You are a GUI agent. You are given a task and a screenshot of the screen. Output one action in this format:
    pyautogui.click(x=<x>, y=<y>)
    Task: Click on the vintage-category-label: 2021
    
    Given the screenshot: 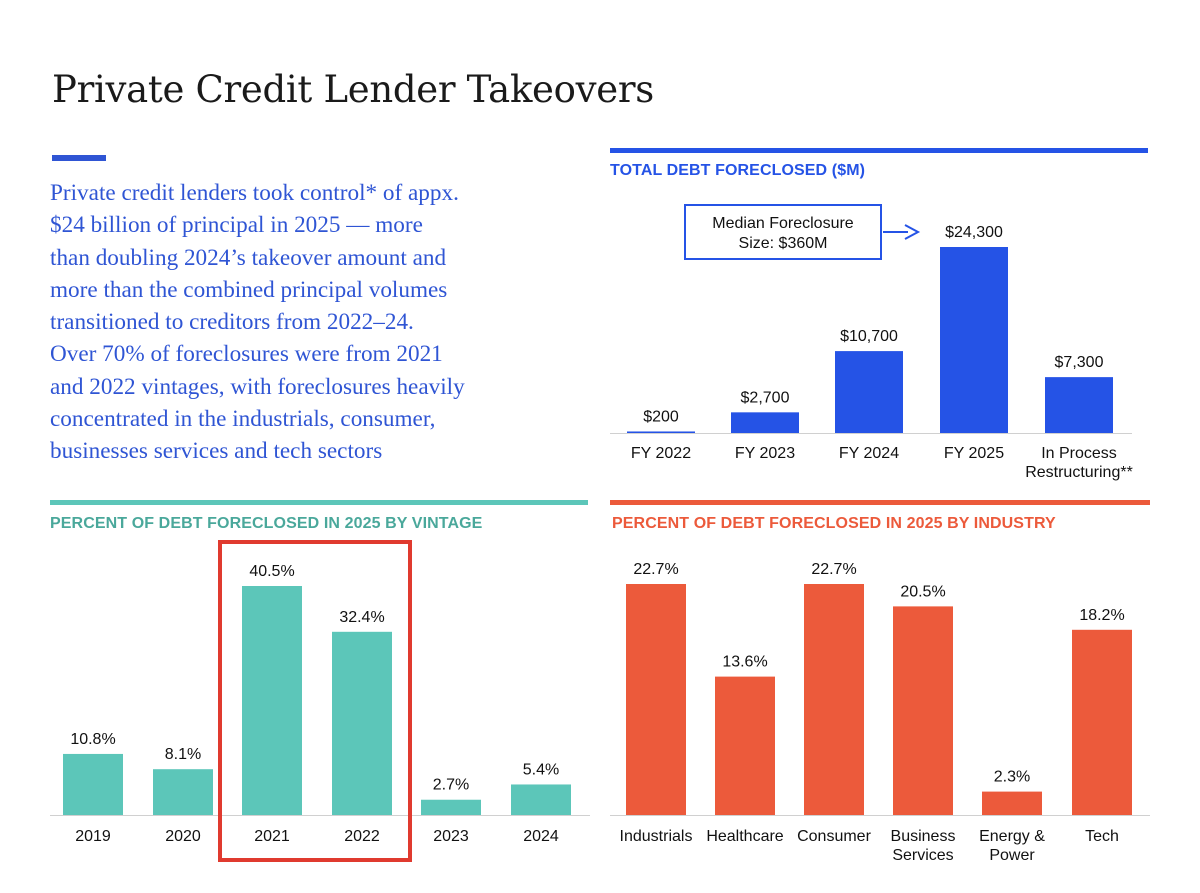 What is the action you would take?
    pyautogui.click(x=272, y=836)
    